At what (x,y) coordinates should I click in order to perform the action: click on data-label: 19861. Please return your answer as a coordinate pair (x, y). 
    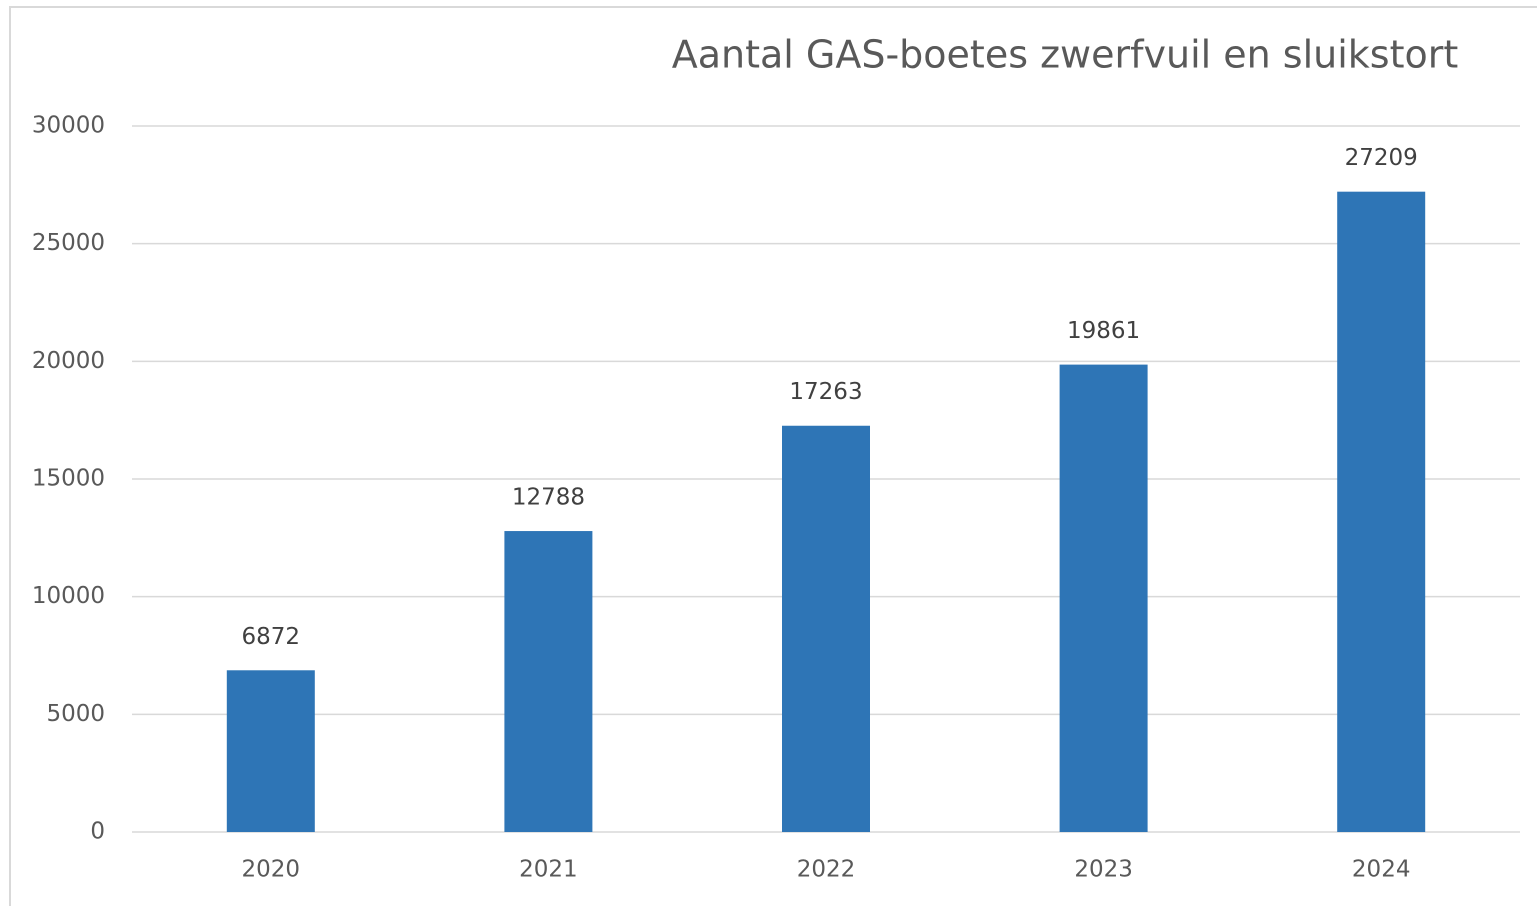
    Looking at the image, I should click on (1103, 331).